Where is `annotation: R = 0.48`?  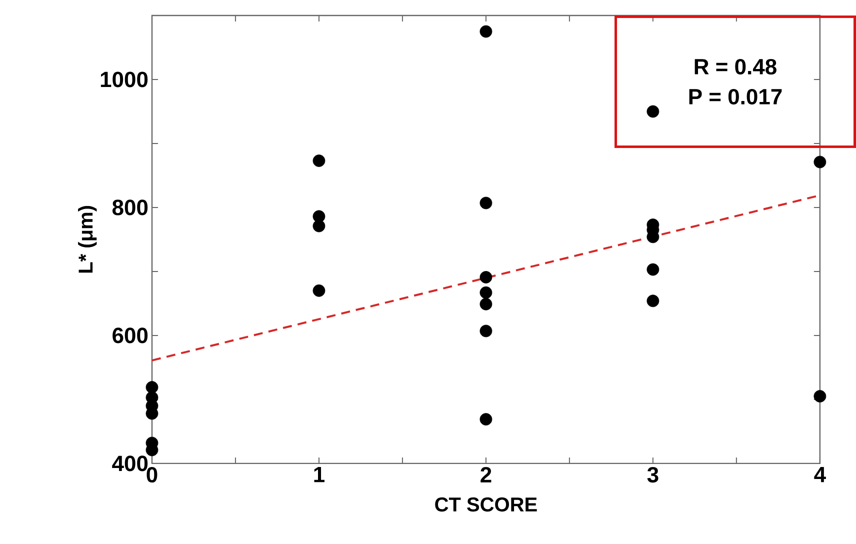 annotation: R = 0.48 is located at coordinates (735, 66).